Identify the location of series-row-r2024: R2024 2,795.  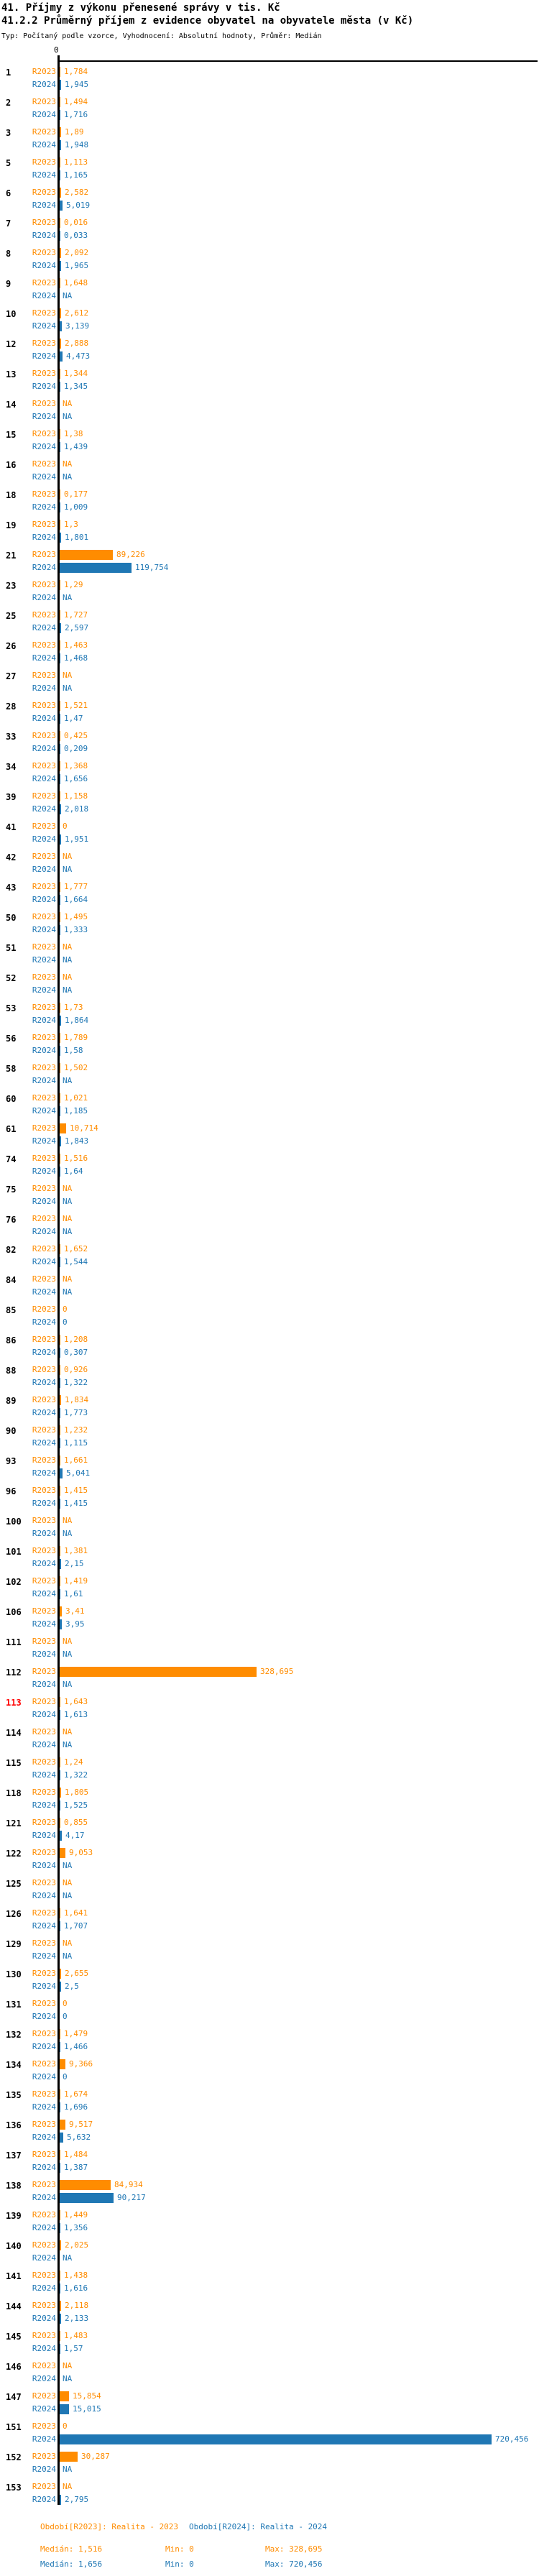
(269, 2500).